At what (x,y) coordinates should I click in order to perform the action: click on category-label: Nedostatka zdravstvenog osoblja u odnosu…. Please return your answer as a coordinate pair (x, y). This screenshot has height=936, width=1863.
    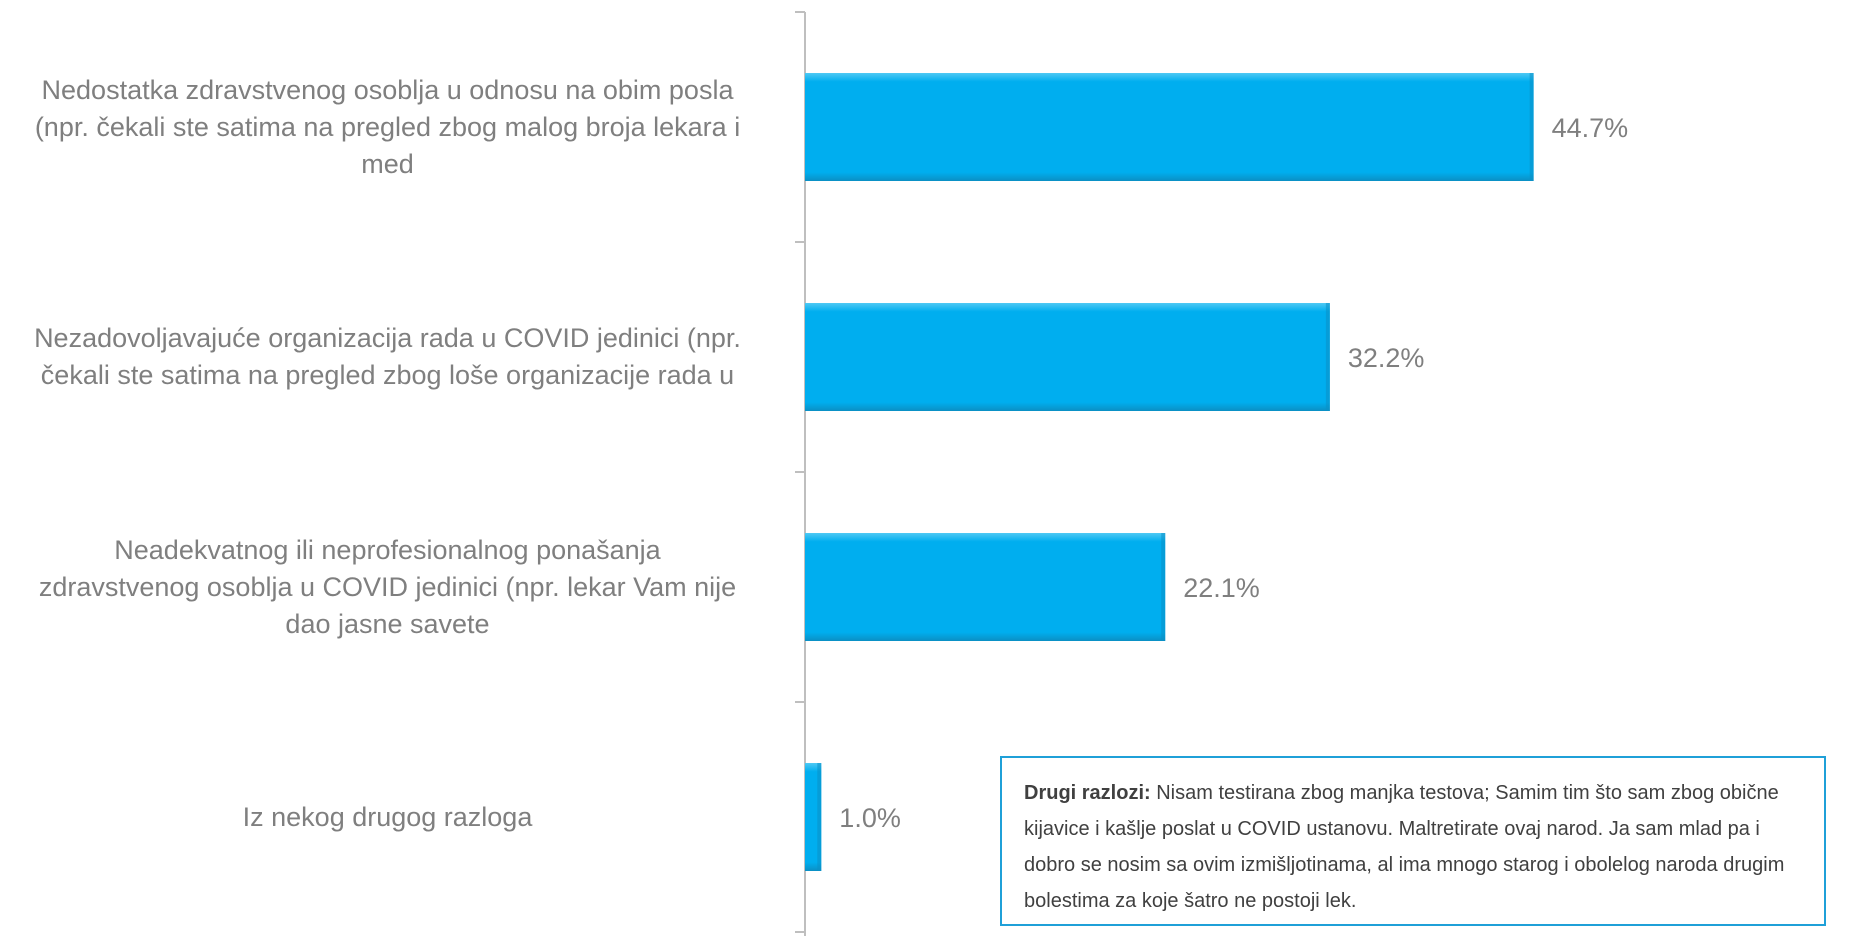
    Looking at the image, I should click on (387, 127).